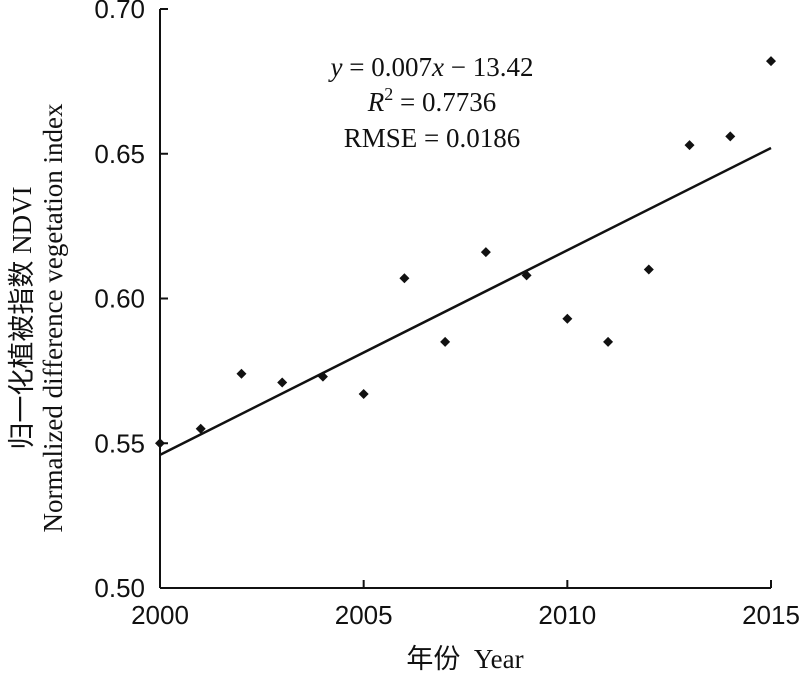 The image size is (800, 676). Describe the element at coordinates (388, 94) in the screenshot. I see `r2-sup: 2` at that location.